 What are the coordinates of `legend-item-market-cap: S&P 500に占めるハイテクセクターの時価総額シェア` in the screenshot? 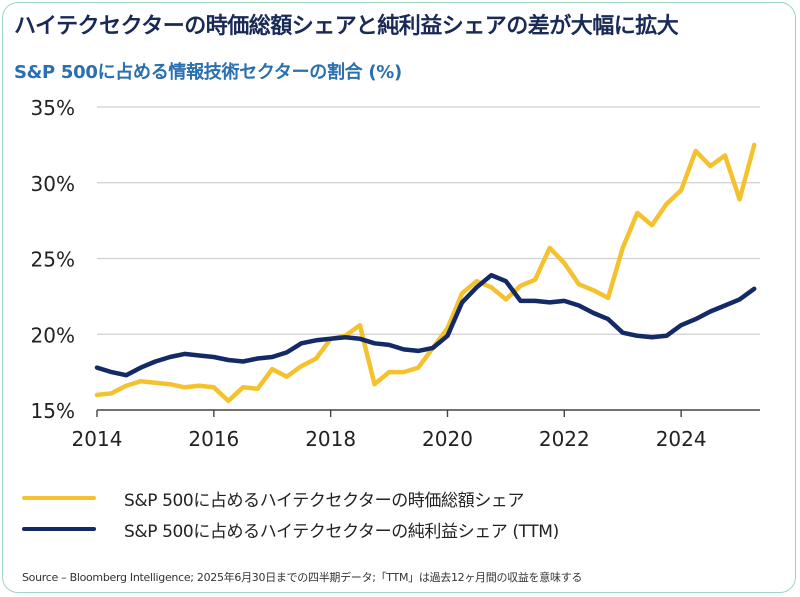 It's located at (273, 498).